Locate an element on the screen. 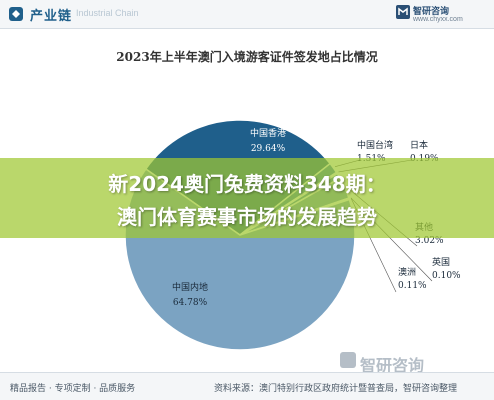 Image resolution: width=494 pixels, height=400 pixels. chart-title: 2023年上半年澳门入境游客证件签发地占比情况 is located at coordinates (247, 57).